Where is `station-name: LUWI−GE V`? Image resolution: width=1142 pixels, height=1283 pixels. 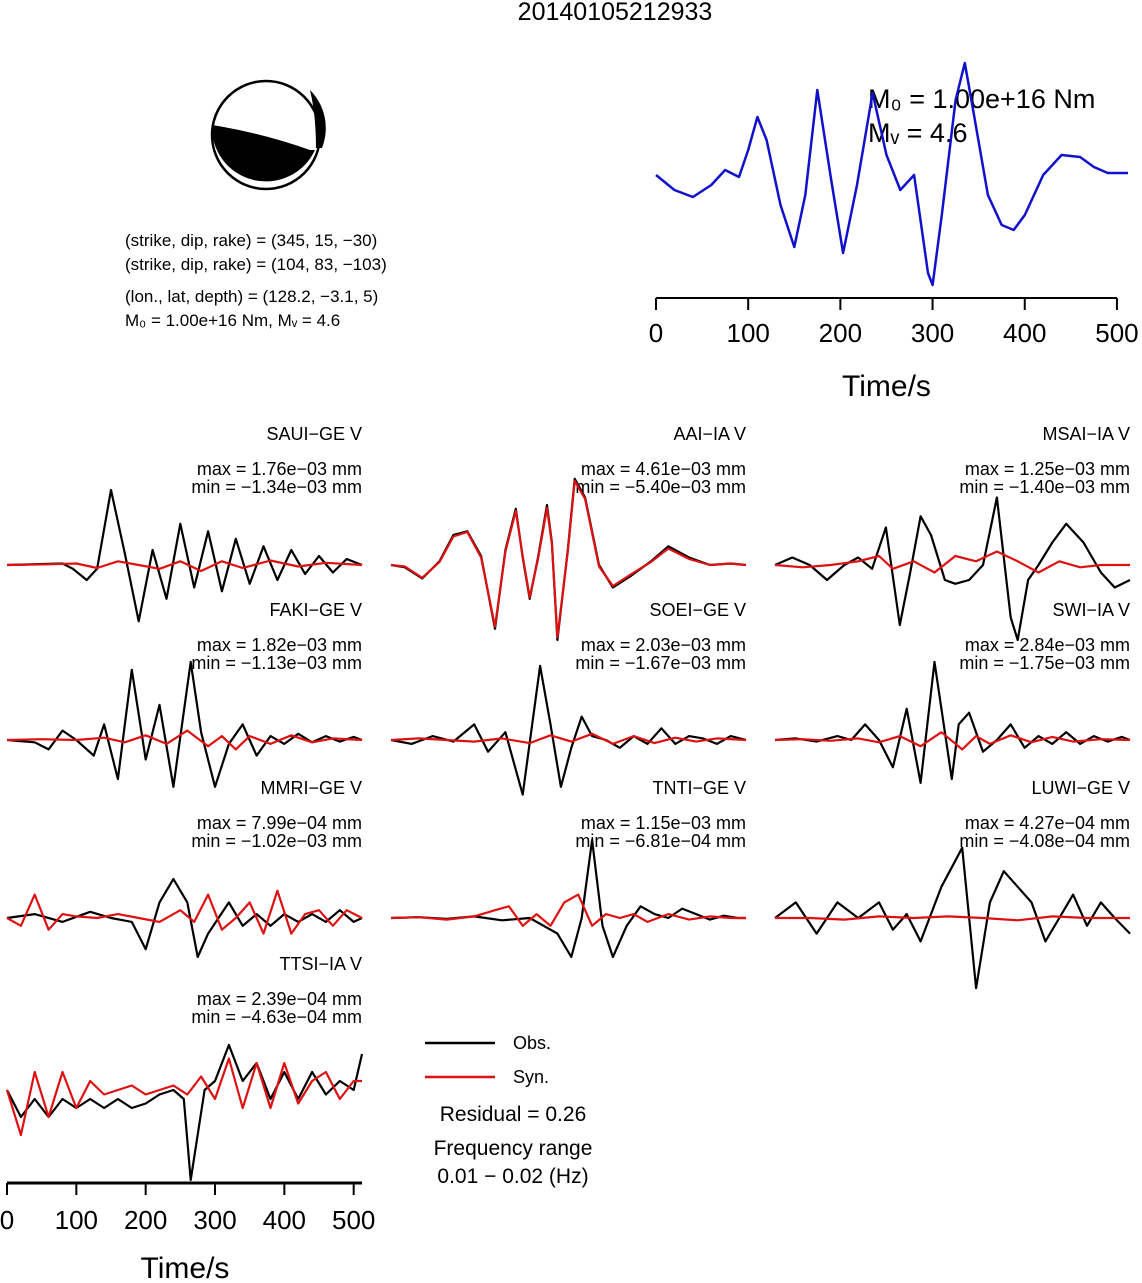 station-name: LUWI−GE V is located at coordinates (1080, 788).